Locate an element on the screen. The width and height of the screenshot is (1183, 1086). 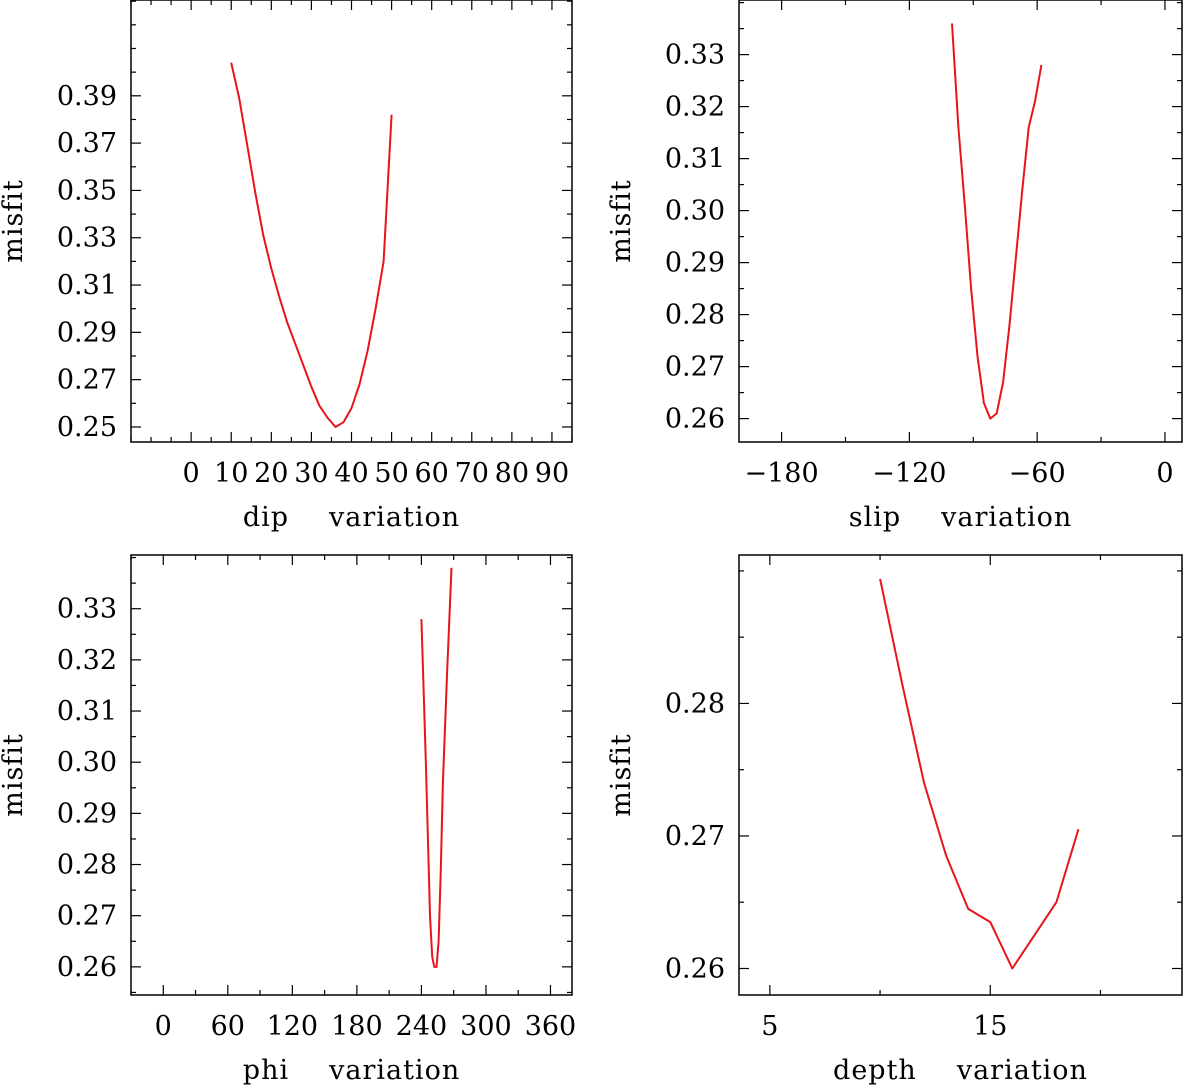
x-tick-label: −180 is located at coordinates (782, 473).